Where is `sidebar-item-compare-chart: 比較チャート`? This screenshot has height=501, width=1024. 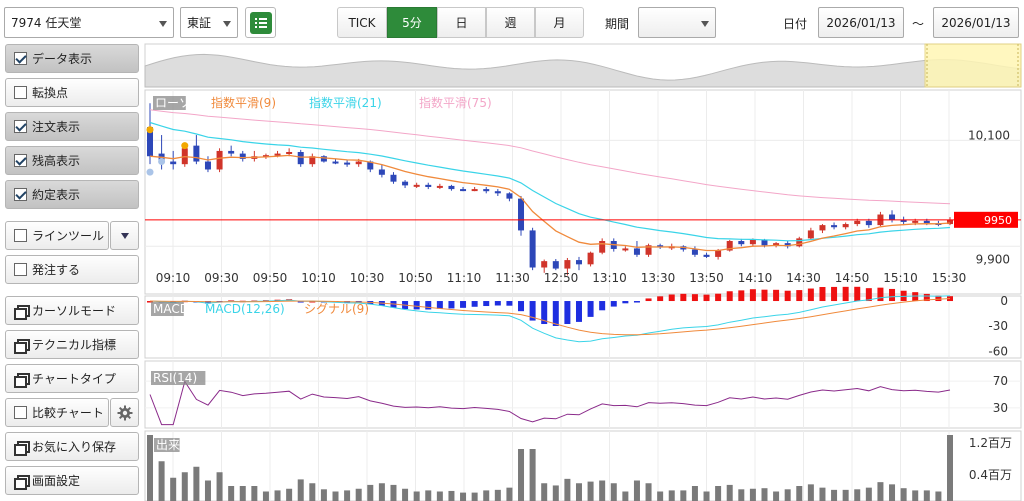 sidebar-item-compare-chart: 比較チャート is located at coordinates (57, 412).